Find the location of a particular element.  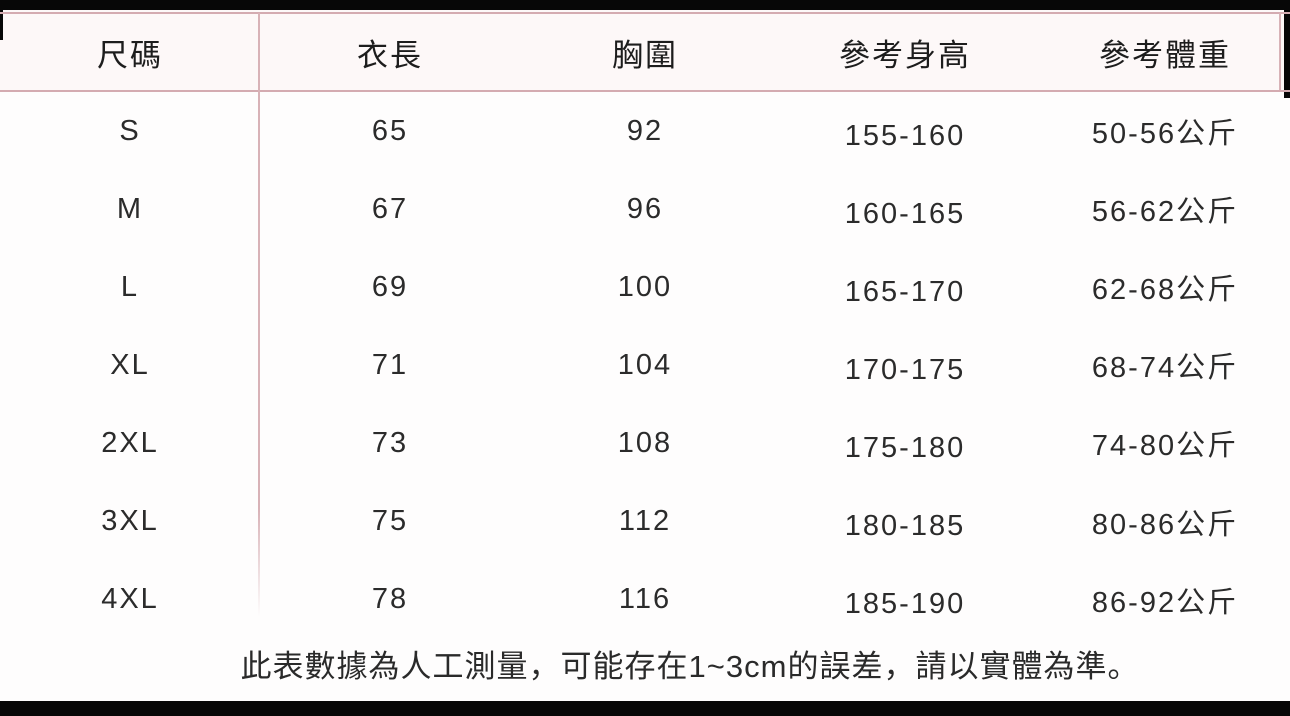

column-header-length: 衣長 is located at coordinates (390, 55).